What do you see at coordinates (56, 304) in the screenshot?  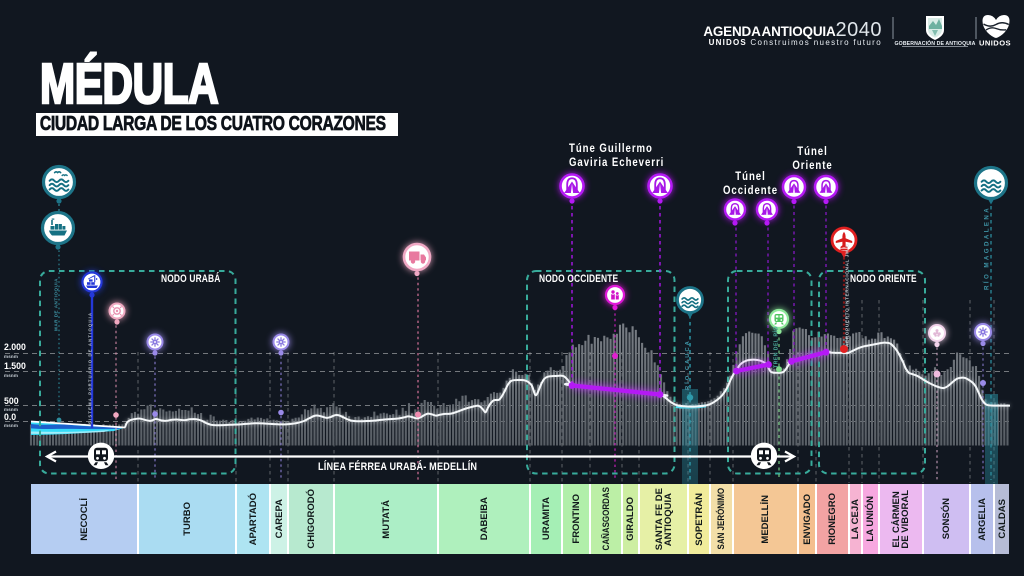 I see `svg-text: MAR DE ANTIOQUIA` at bounding box center [56, 304].